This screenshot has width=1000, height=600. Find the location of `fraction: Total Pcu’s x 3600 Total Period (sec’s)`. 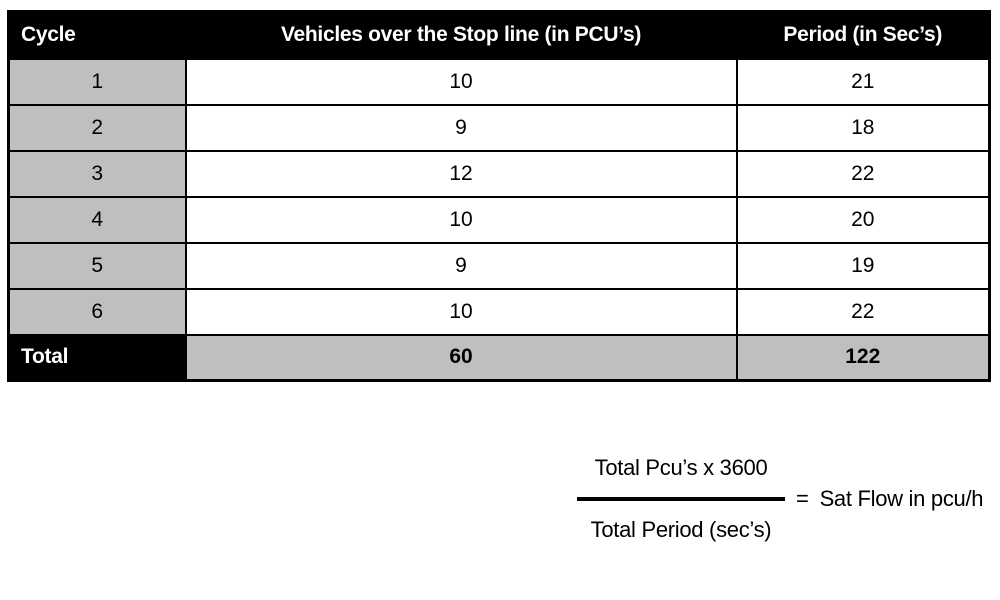

fraction: Total Pcu’s x 3600 Total Period (sec’s) is located at coordinates (681, 499).